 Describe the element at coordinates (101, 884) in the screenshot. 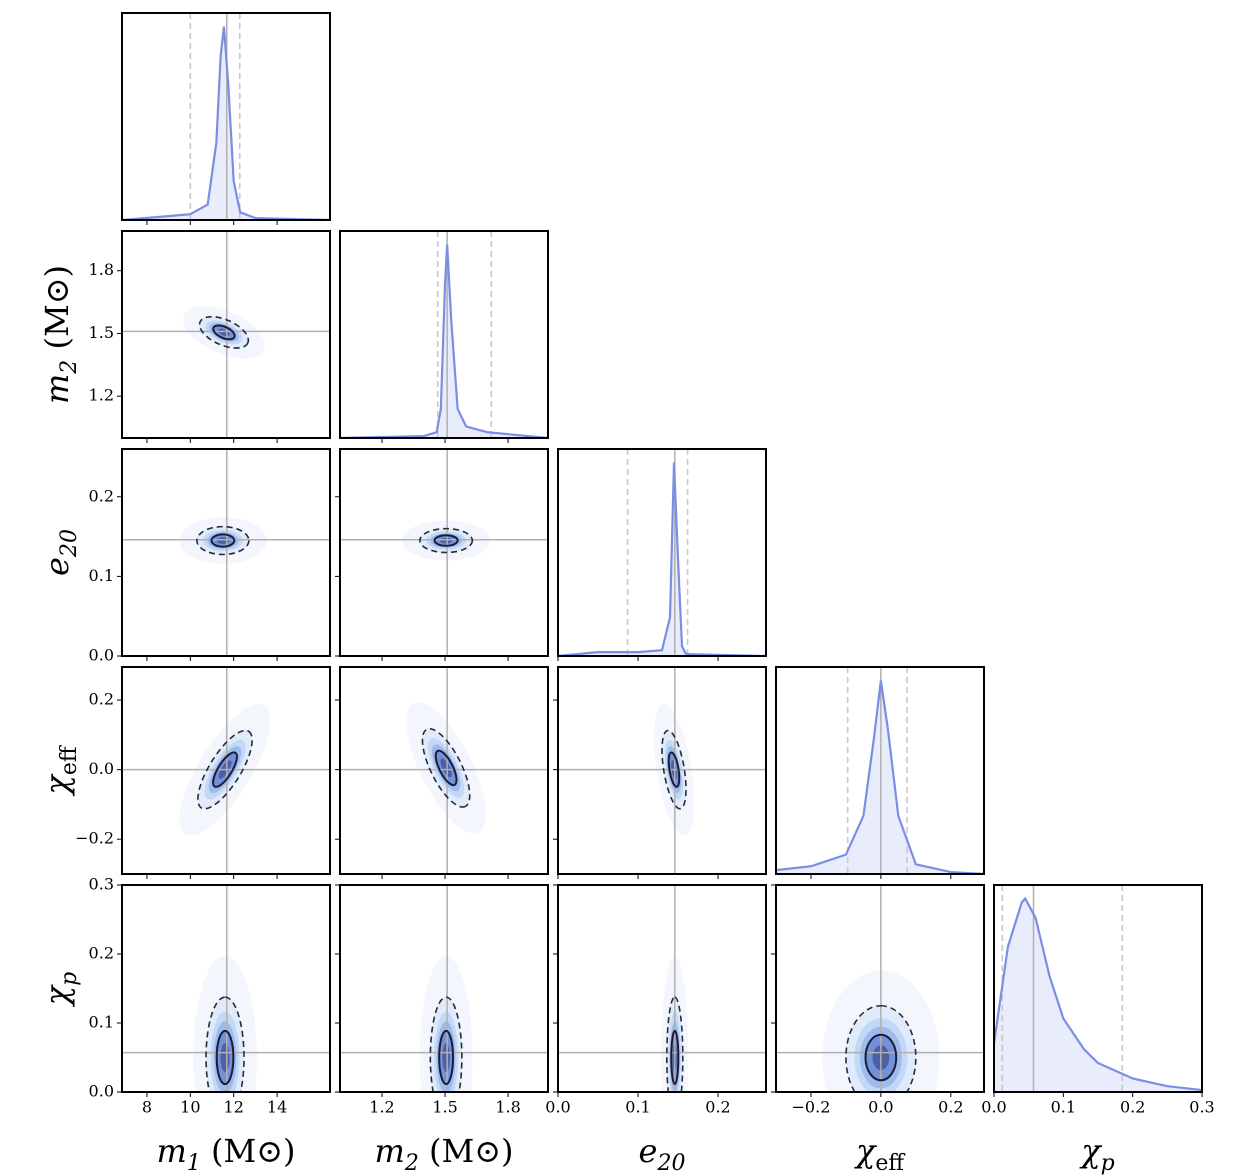

I see `y-tick-label: 0.3` at that location.